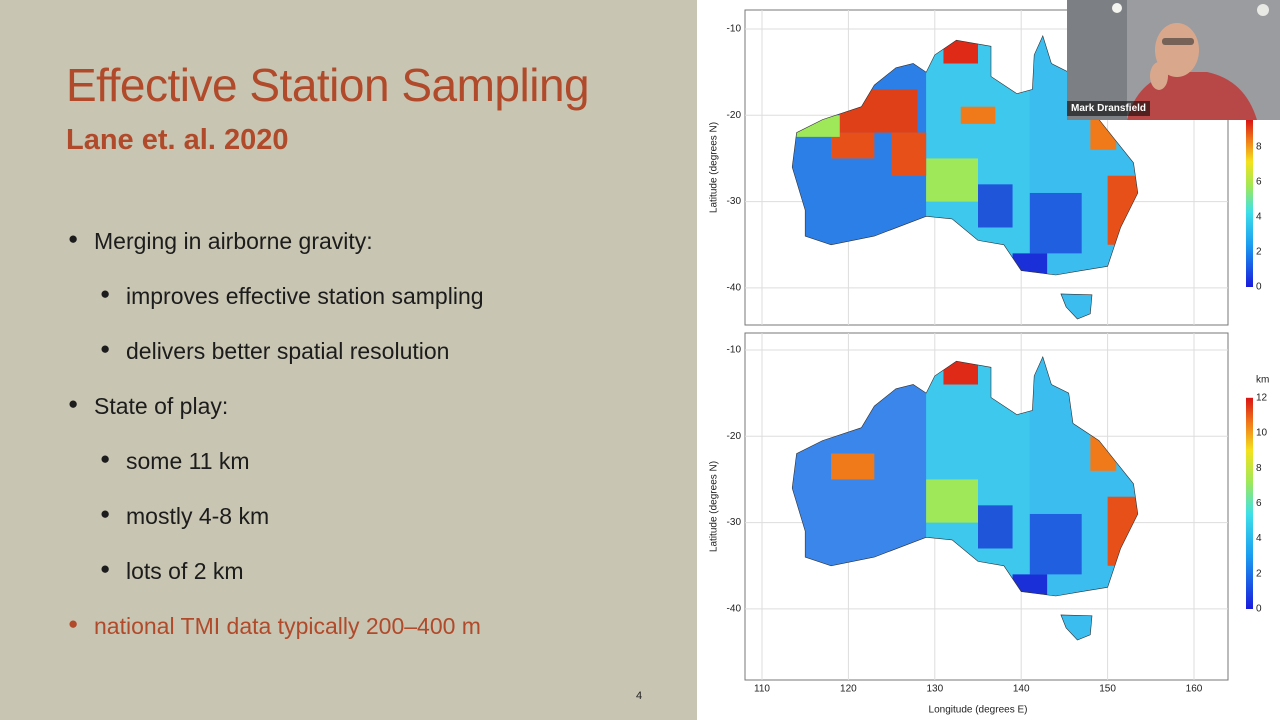  I want to click on x-tick-label: 110, so click(762, 689).